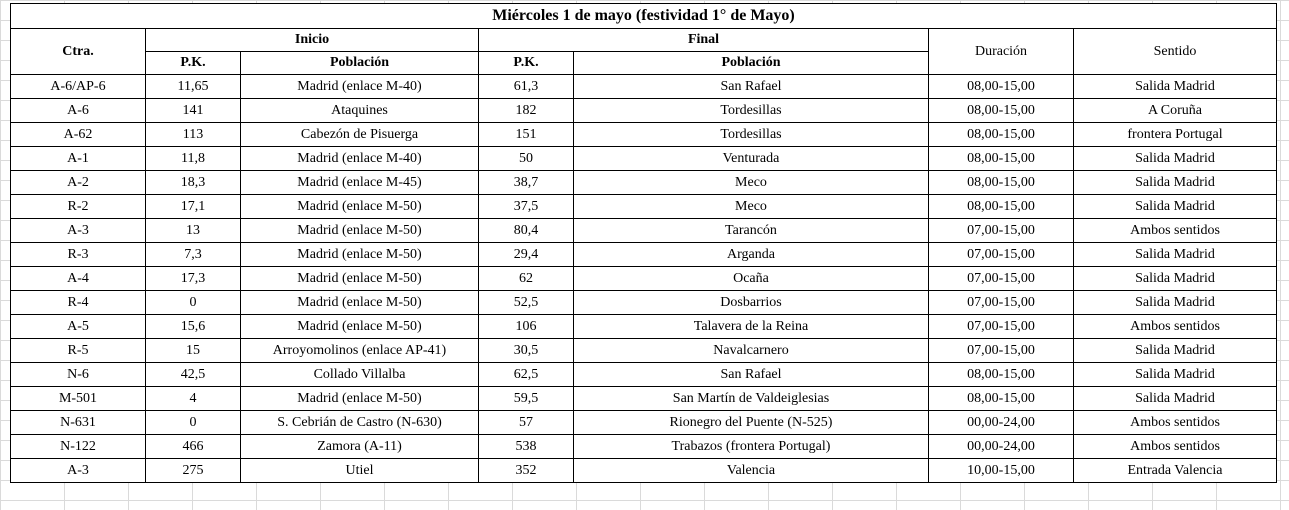  What do you see at coordinates (526, 182) in the screenshot?
I see `cell-pk-final: 38,7` at bounding box center [526, 182].